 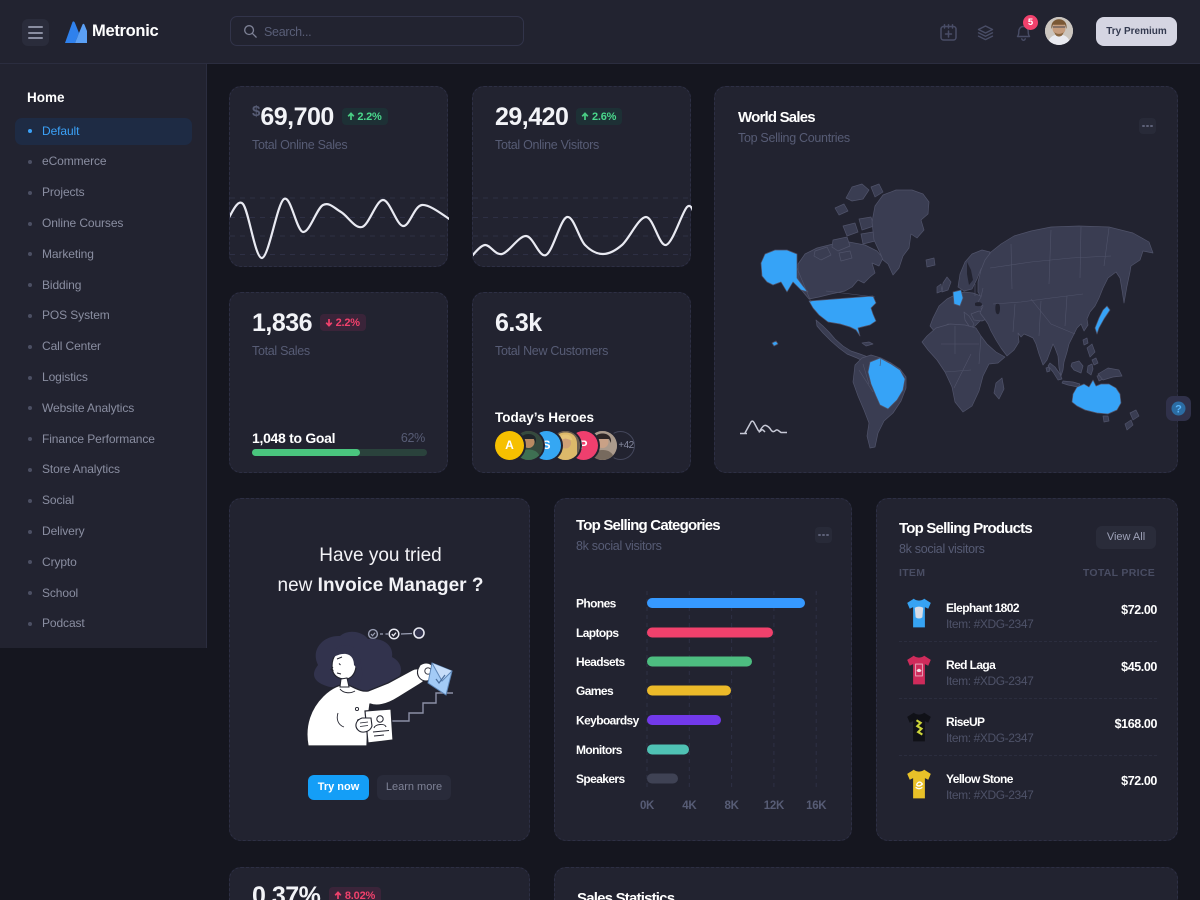 What do you see at coordinates (816, 806) in the screenshot?
I see `svg-text: 16K` at bounding box center [816, 806].